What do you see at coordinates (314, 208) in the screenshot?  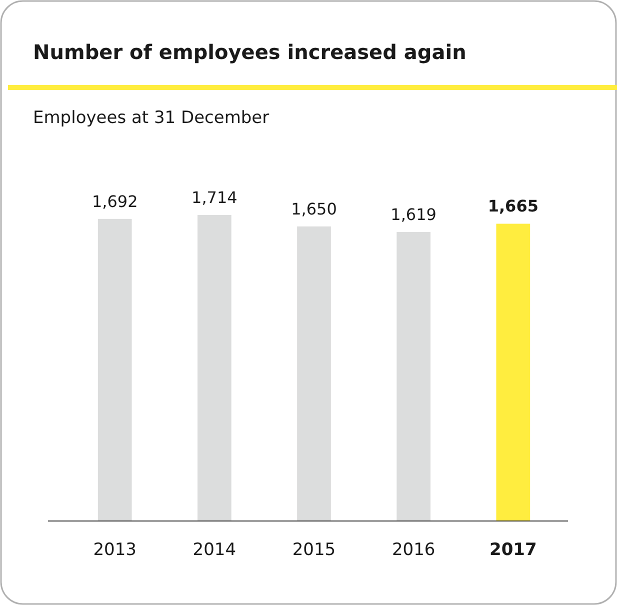 I see `data-label: 1,650` at bounding box center [314, 208].